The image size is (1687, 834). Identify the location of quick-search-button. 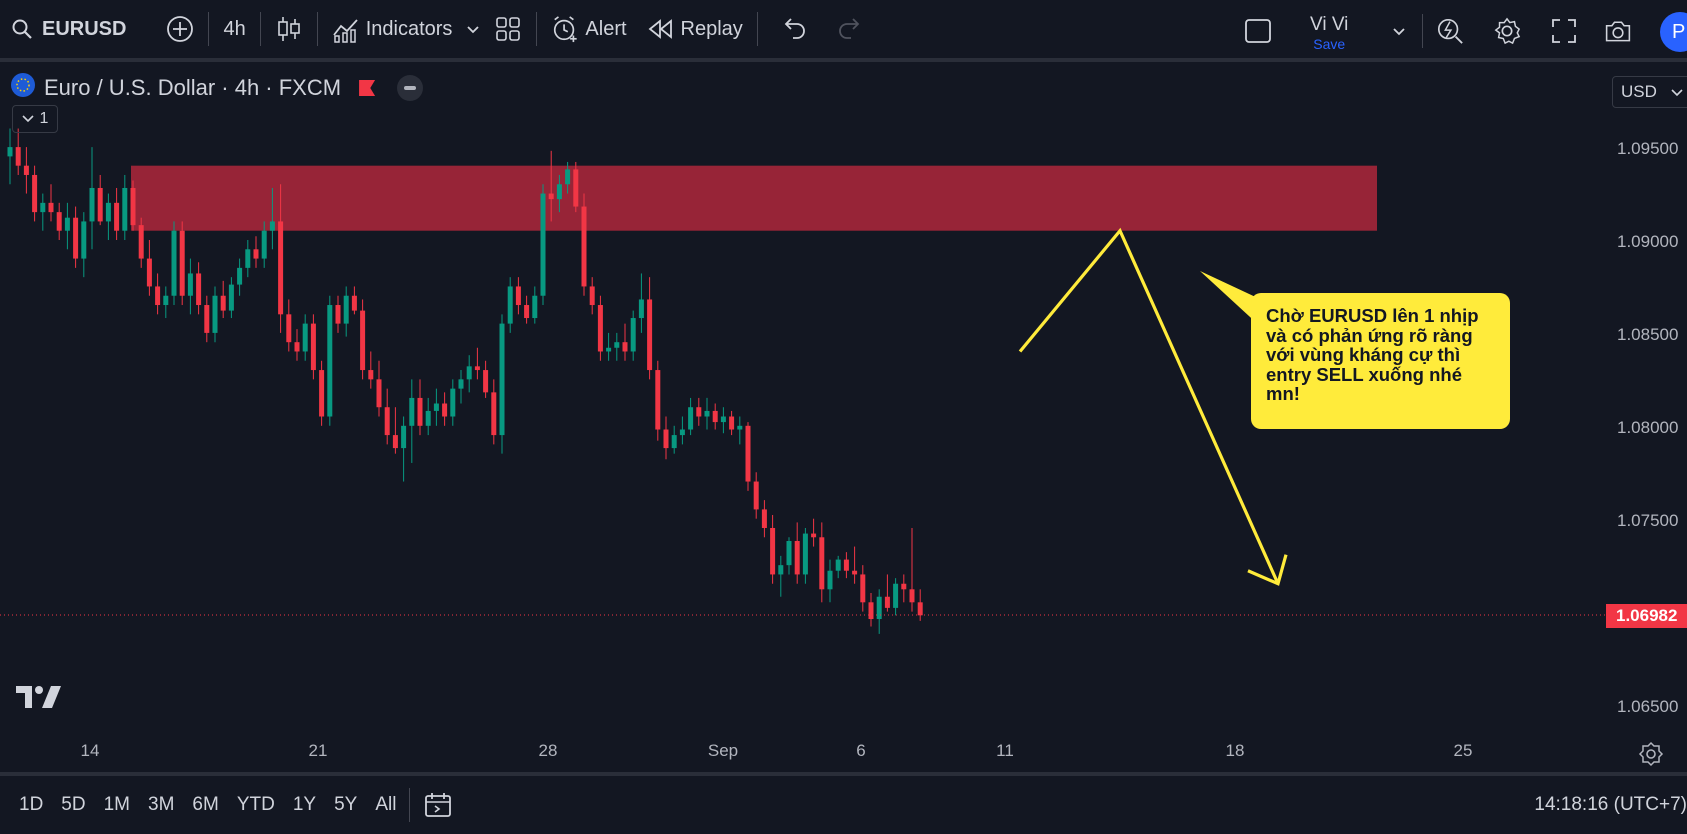
(1450, 31).